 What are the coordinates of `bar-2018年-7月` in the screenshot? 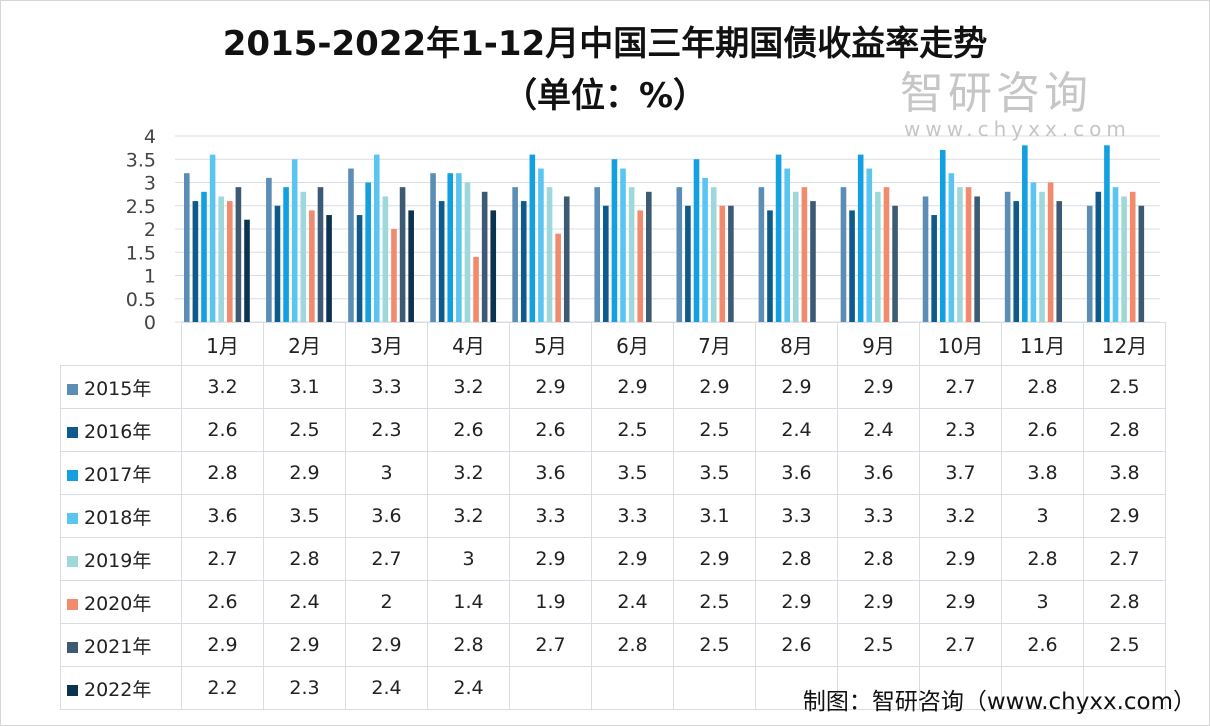 It's located at (705, 249).